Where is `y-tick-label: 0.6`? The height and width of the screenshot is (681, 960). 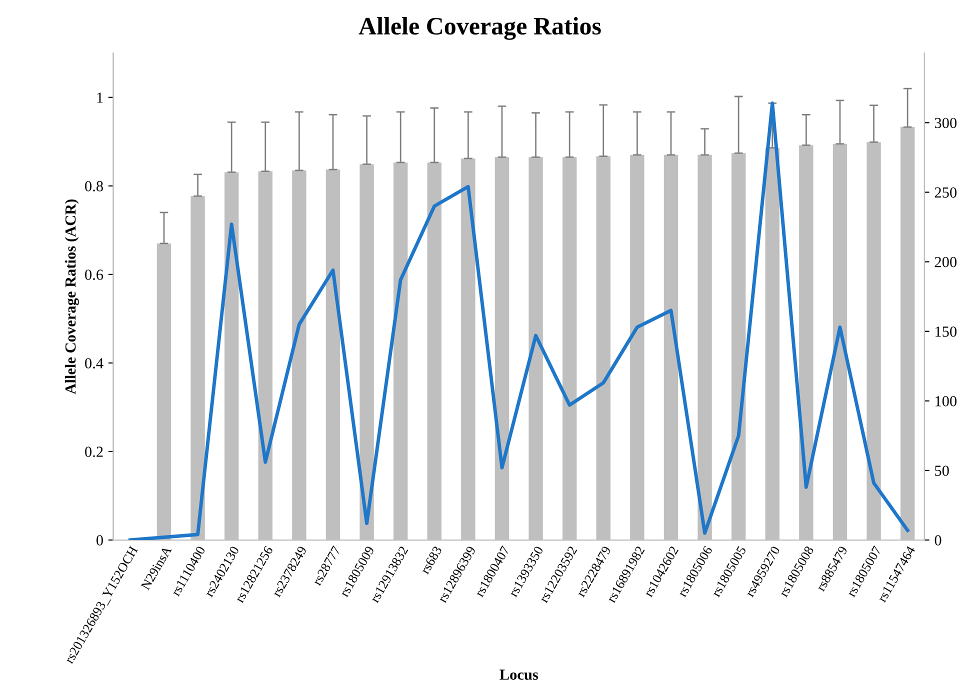 y-tick-label: 0.6 is located at coordinates (94, 275).